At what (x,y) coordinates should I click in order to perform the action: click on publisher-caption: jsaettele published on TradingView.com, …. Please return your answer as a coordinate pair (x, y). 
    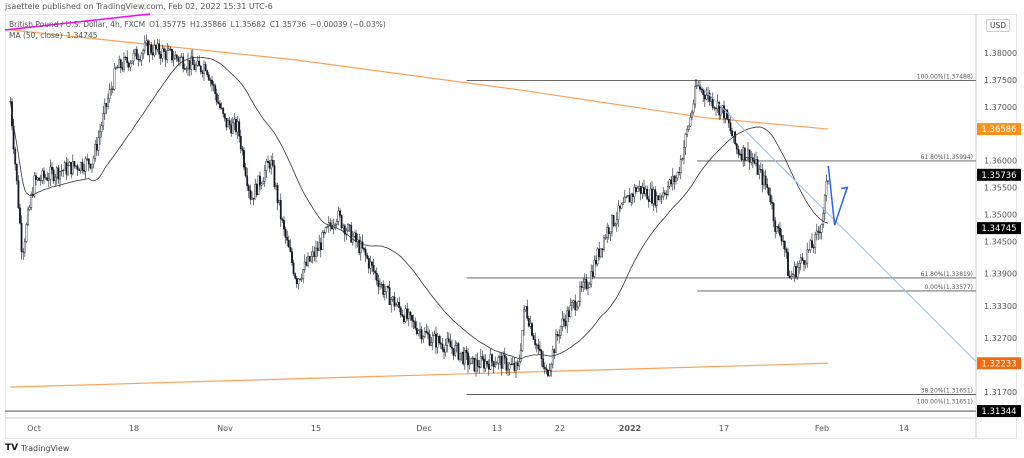
    Looking at the image, I should click on (139, 6).